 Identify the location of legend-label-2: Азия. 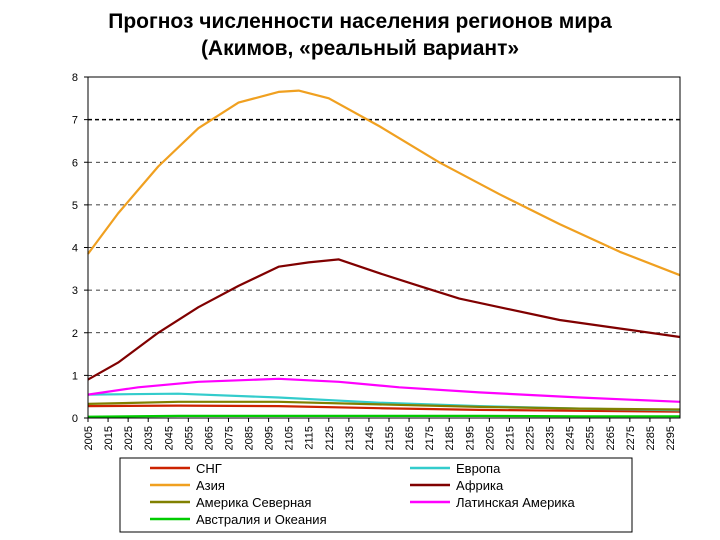
(210, 485).